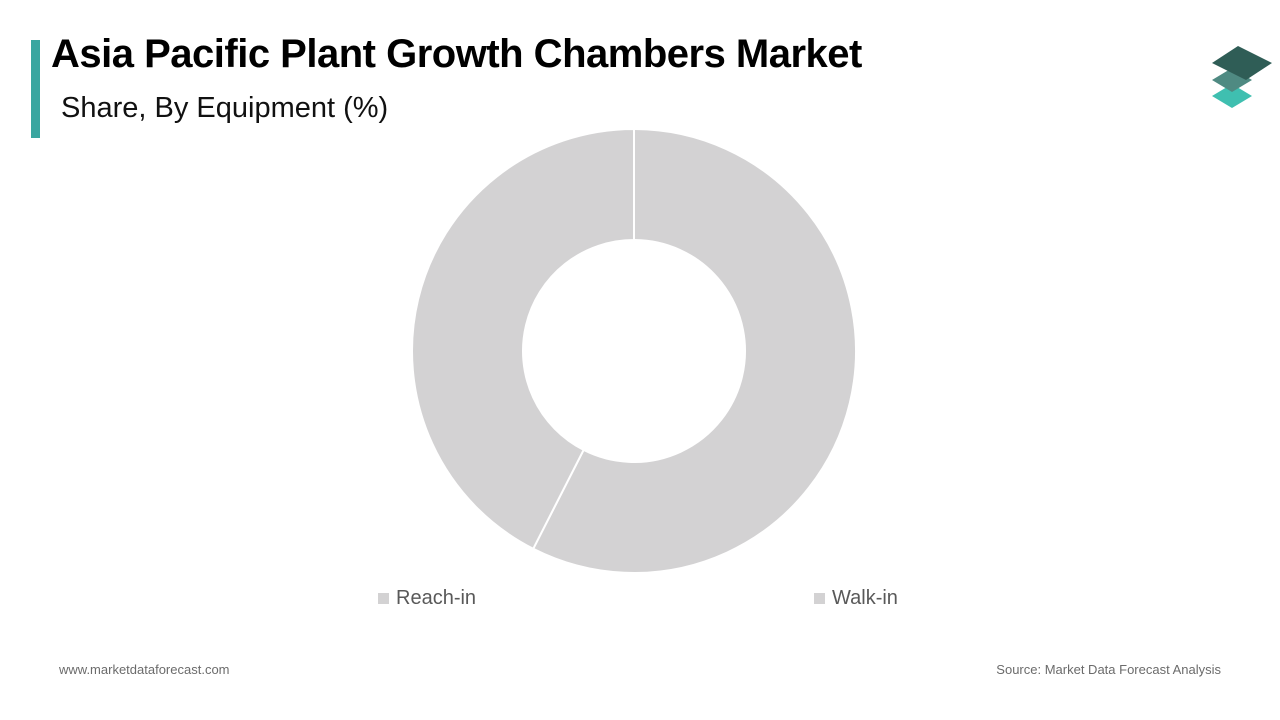 The height and width of the screenshot is (720, 1280). Describe the element at coordinates (865, 598) in the screenshot. I see `legend-label-walk-in: Walk-in` at that location.